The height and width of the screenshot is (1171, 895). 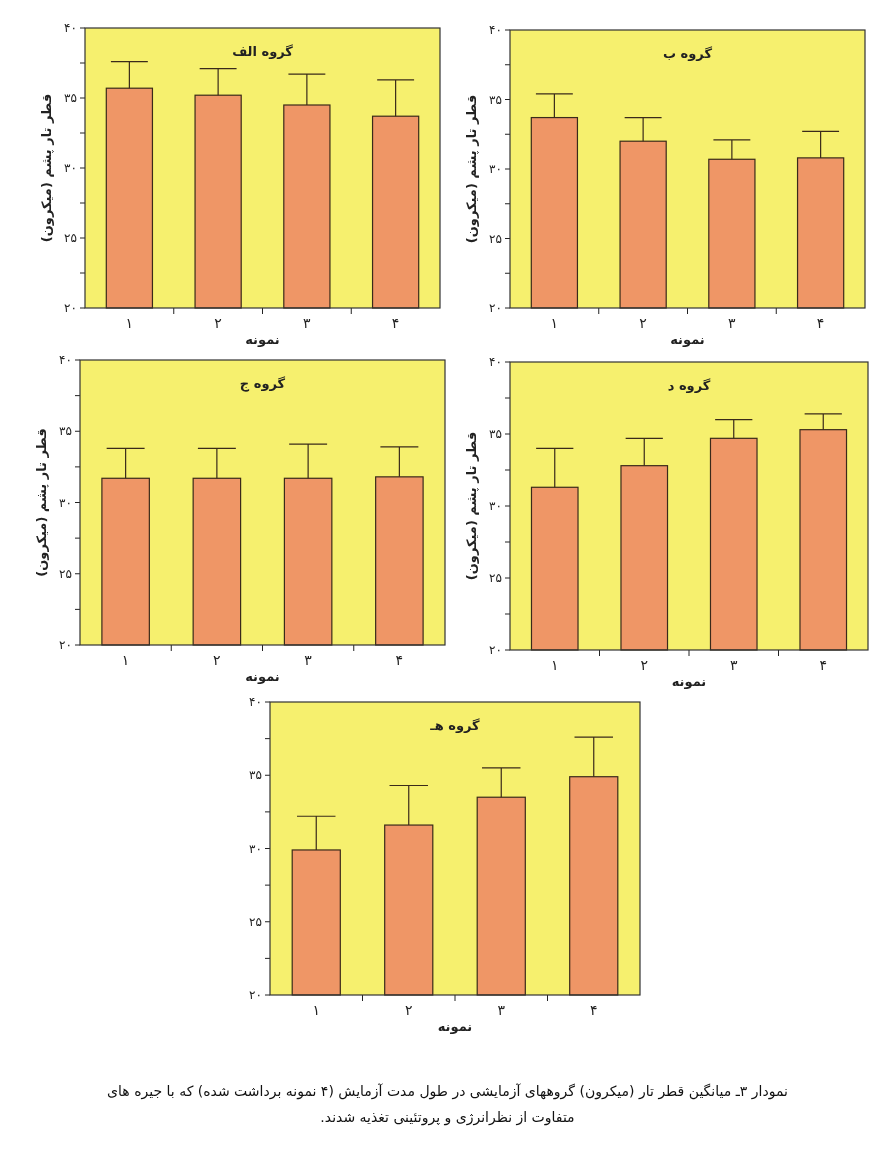 I want to click on text: نمودار ۳ـ میانگین قطر تار (میکرون) گروههای آزمایشی در طول مدت آزمایش (۴ نمونه برداشت شده) که با جیره های متفاوت از نظرانرژی و پروتئینی تغذیه شدند., so click(x=447, y=1105).